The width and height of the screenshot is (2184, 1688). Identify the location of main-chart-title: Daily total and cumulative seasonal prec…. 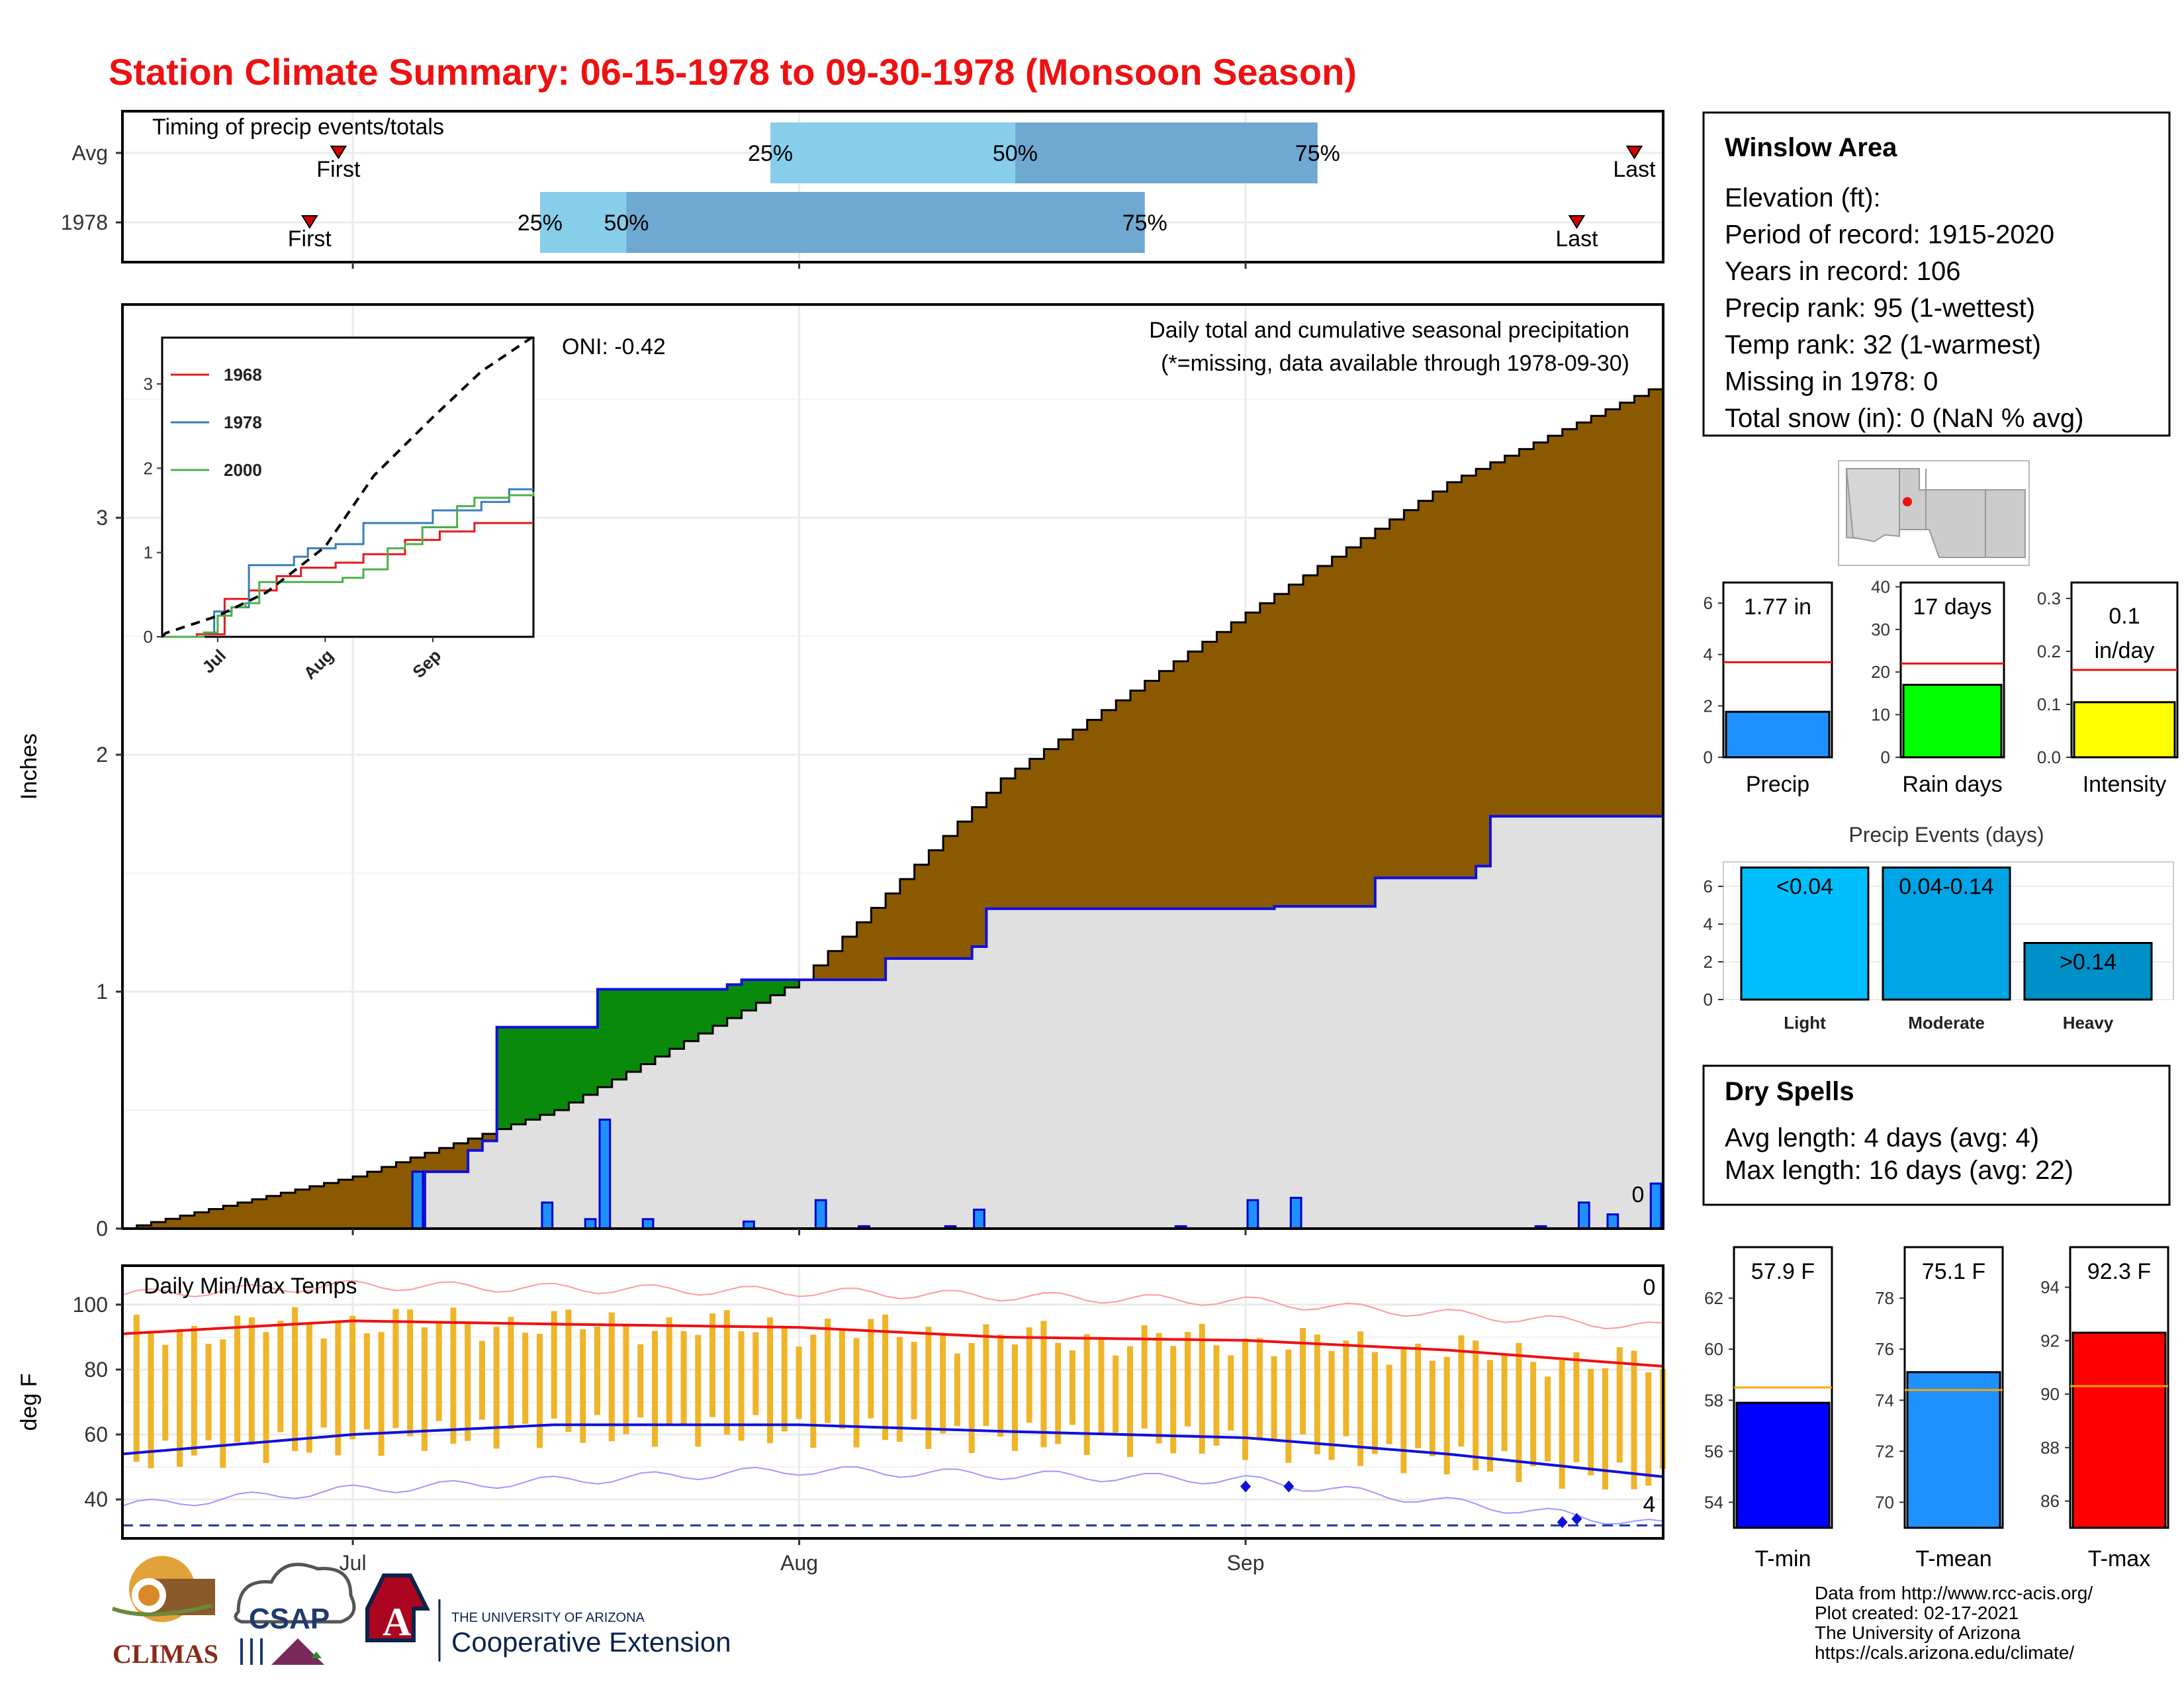
(1389, 330).